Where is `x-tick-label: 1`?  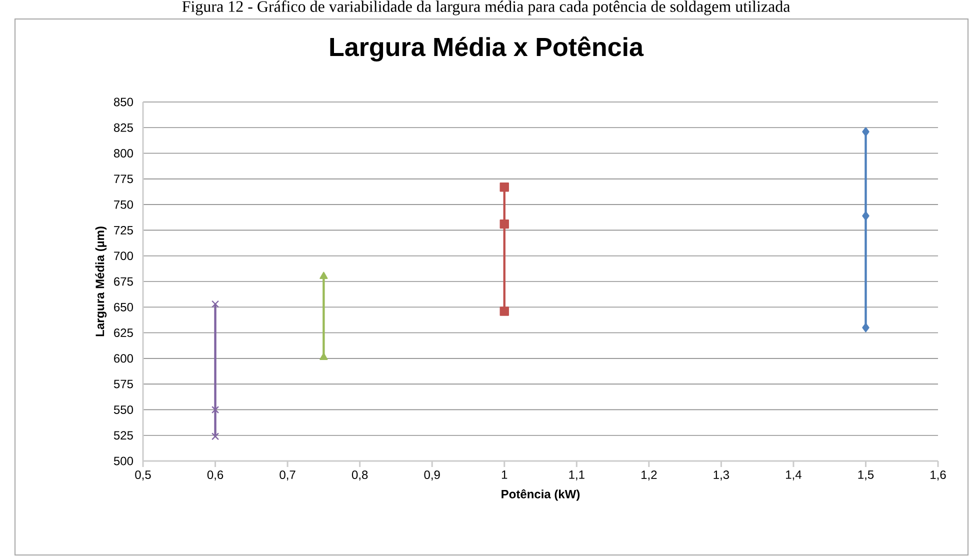 x-tick-label: 1 is located at coordinates (505, 474).